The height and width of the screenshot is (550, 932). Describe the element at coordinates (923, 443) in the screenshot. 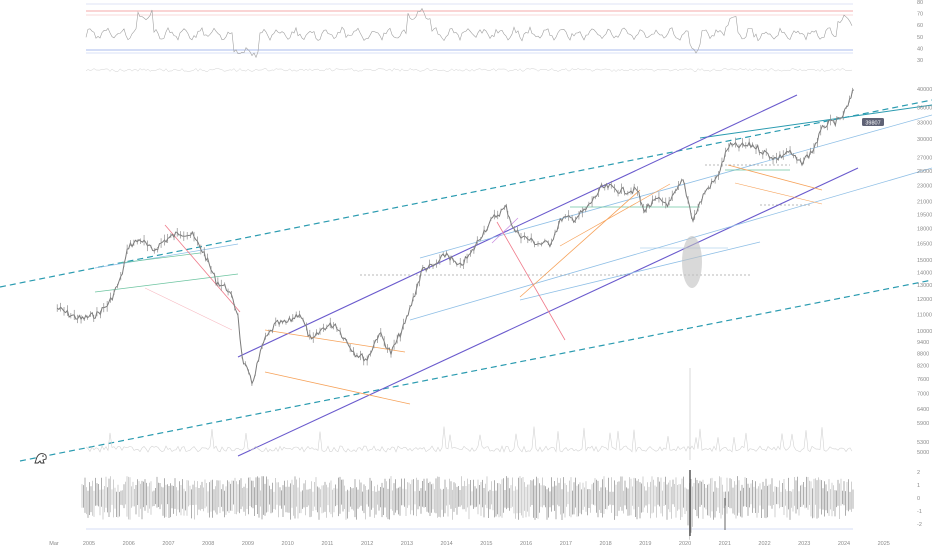

I see `price-tick-label: 5300` at that location.